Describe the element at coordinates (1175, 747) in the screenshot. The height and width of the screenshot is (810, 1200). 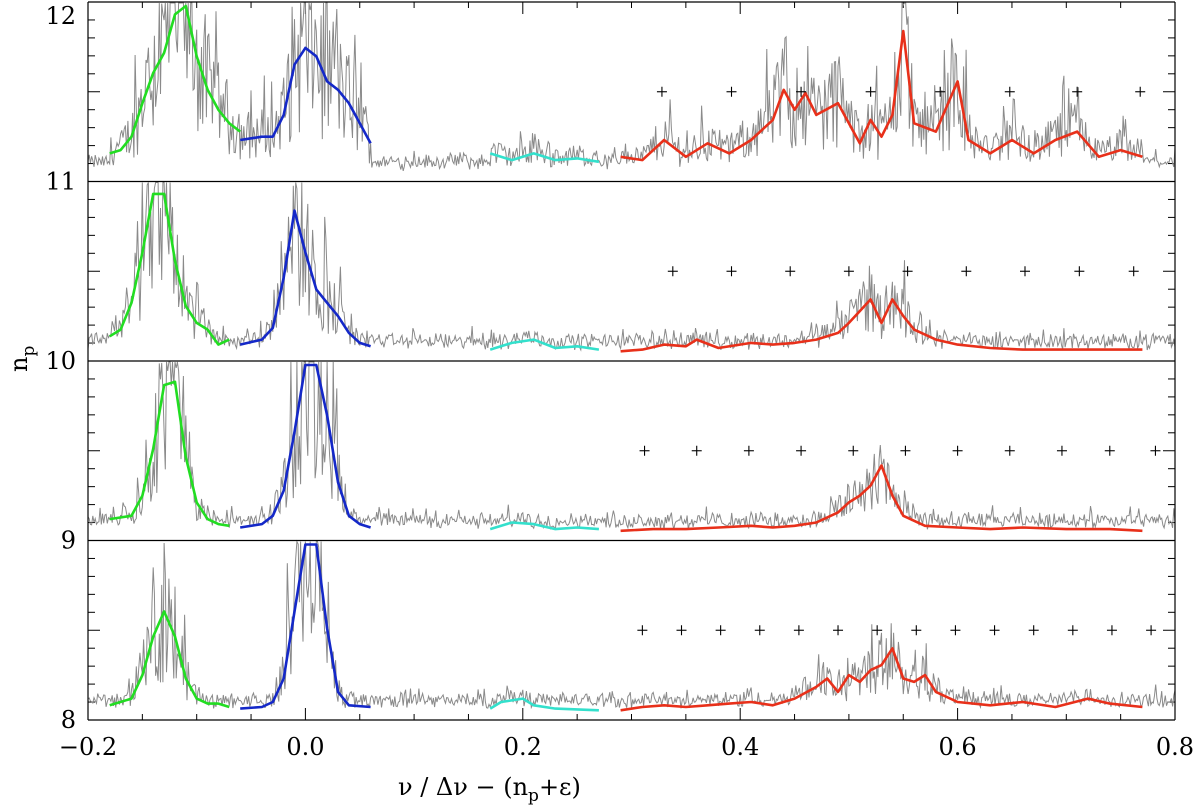
I see `x-tick-label: 0.8` at that location.